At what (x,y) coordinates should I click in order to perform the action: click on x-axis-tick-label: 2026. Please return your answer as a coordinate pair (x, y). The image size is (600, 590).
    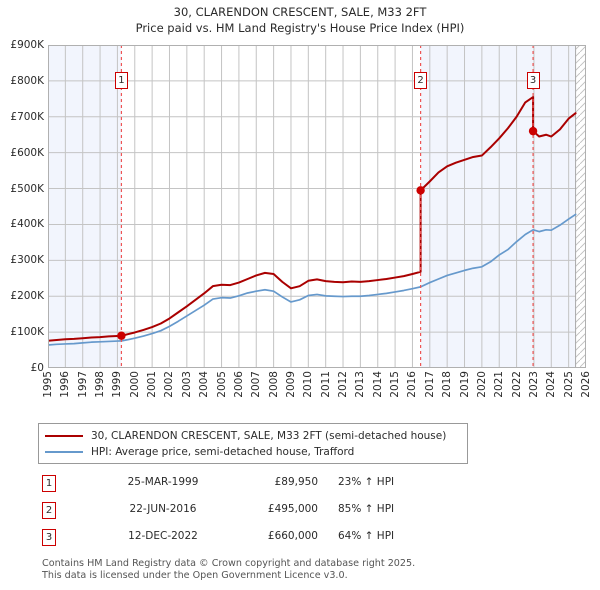
    Looking at the image, I should click on (586, 384).